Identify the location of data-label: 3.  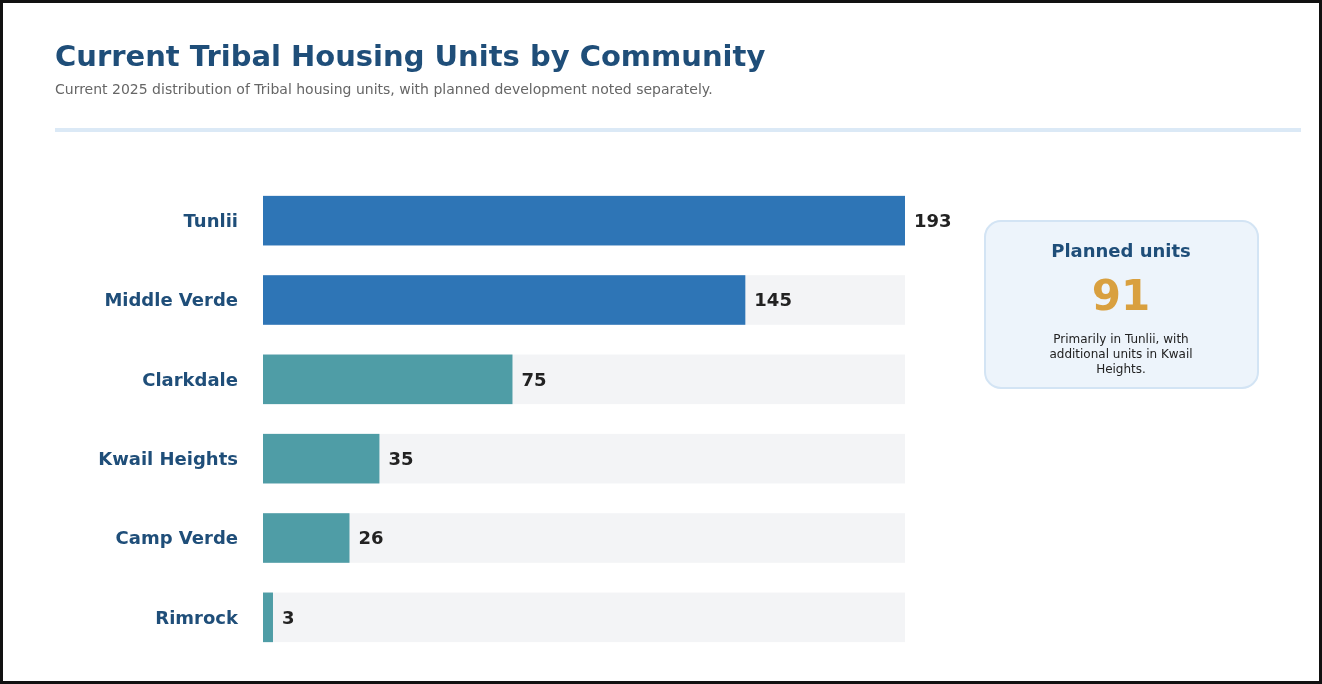
(288, 617).